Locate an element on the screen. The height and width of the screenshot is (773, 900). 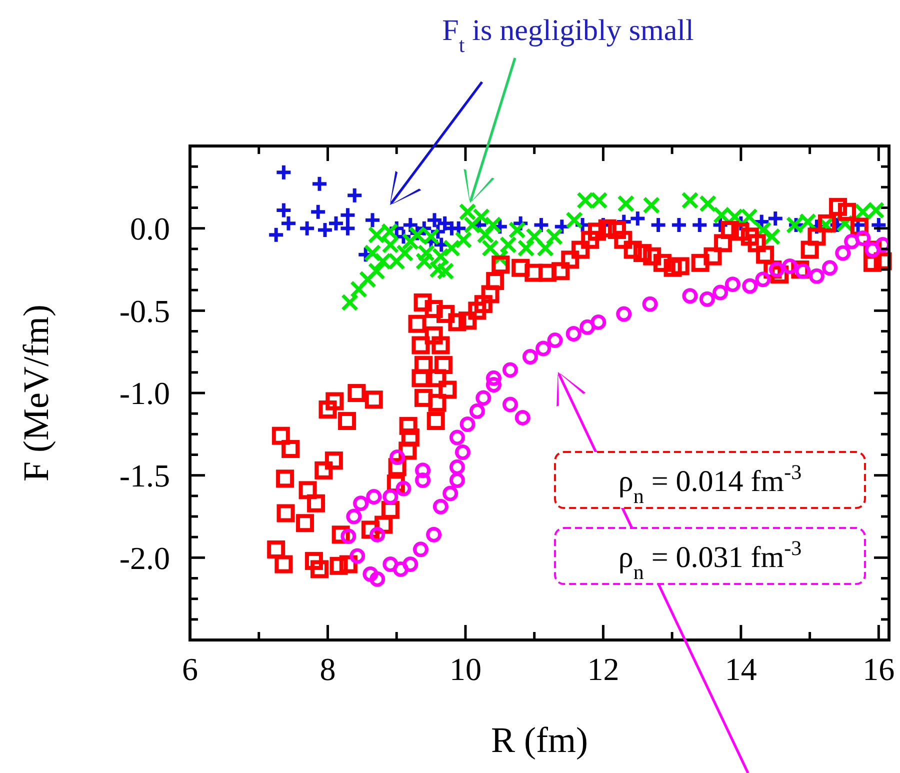
x-axis-title: R (fm) is located at coordinates (539, 740).